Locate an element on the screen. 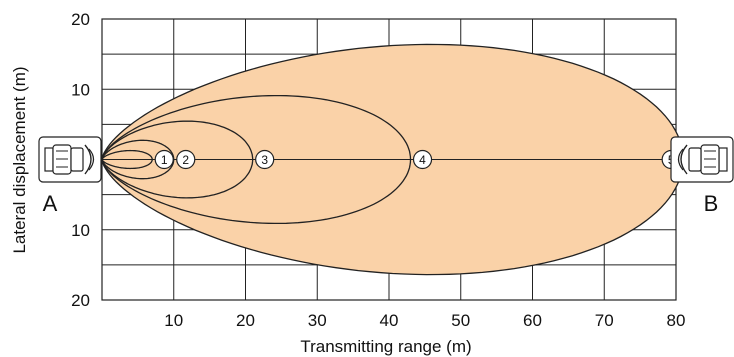 This screenshot has width=734, height=357. y-axis-title: Lateral displacement (m) is located at coordinates (19, 159).